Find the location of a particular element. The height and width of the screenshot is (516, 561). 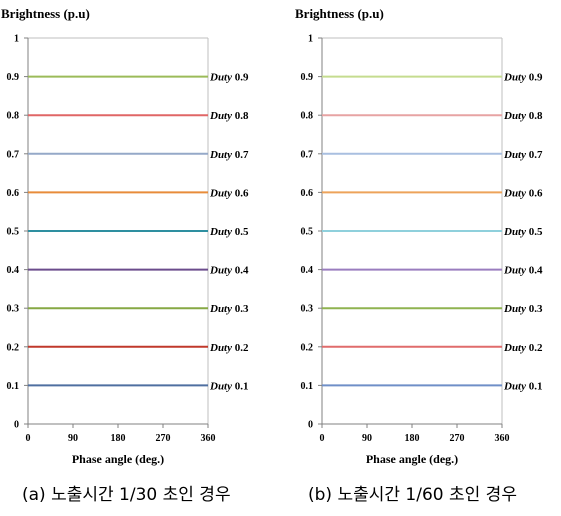

panel-a-y-tick-label: 1 is located at coordinates (16, 39).